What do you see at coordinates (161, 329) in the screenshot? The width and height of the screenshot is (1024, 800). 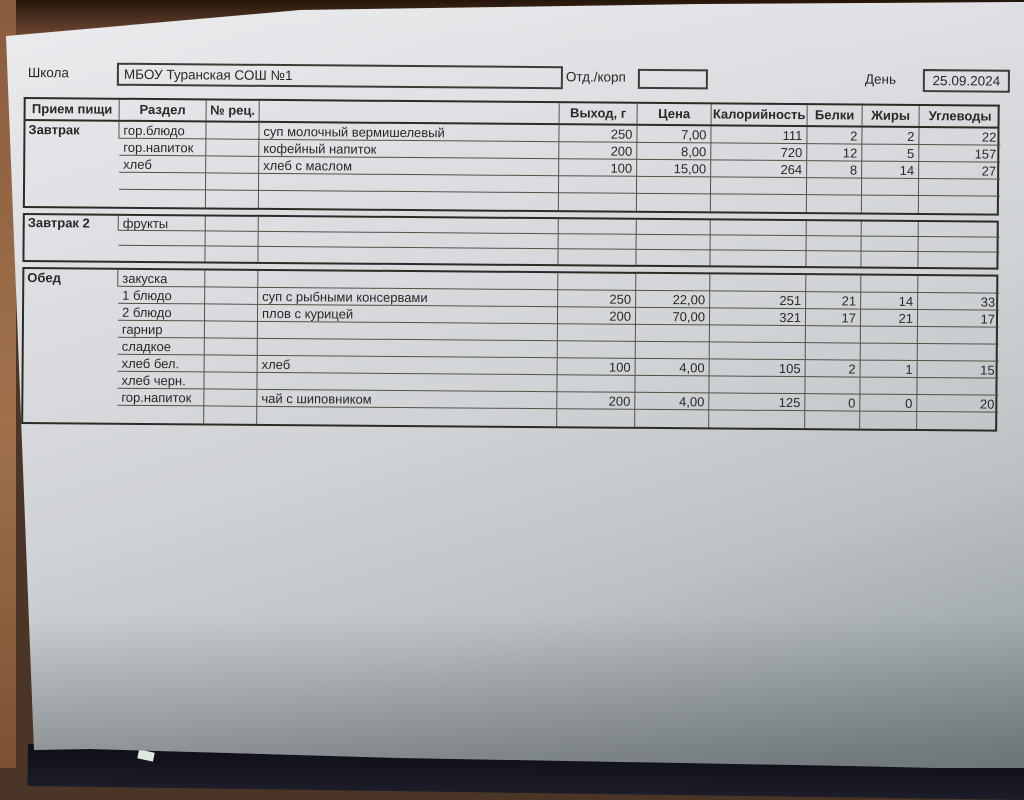 I see `razdel-cell: гарнир` at bounding box center [161, 329].